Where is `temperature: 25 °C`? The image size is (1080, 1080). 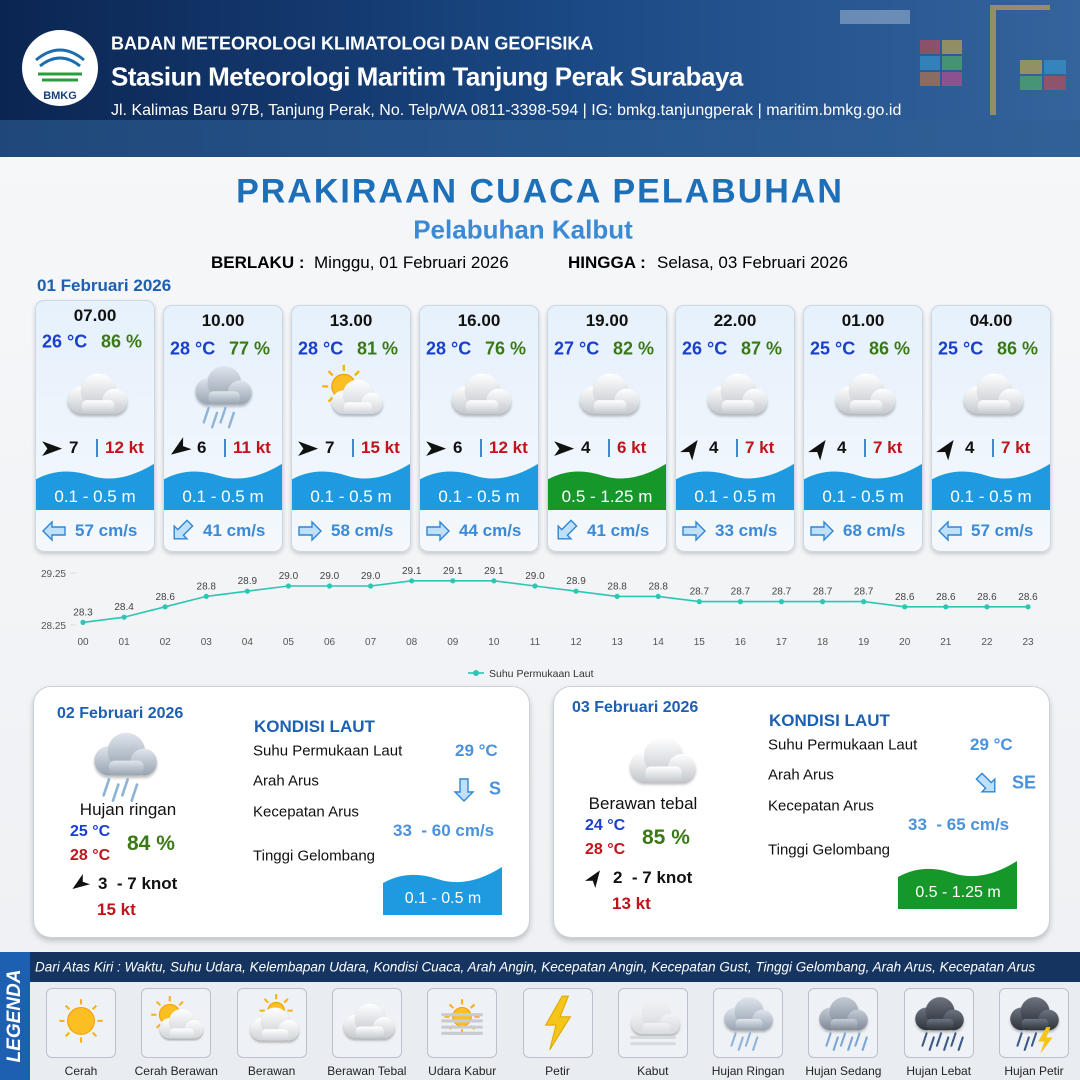 temperature: 25 °C is located at coordinates (961, 348).